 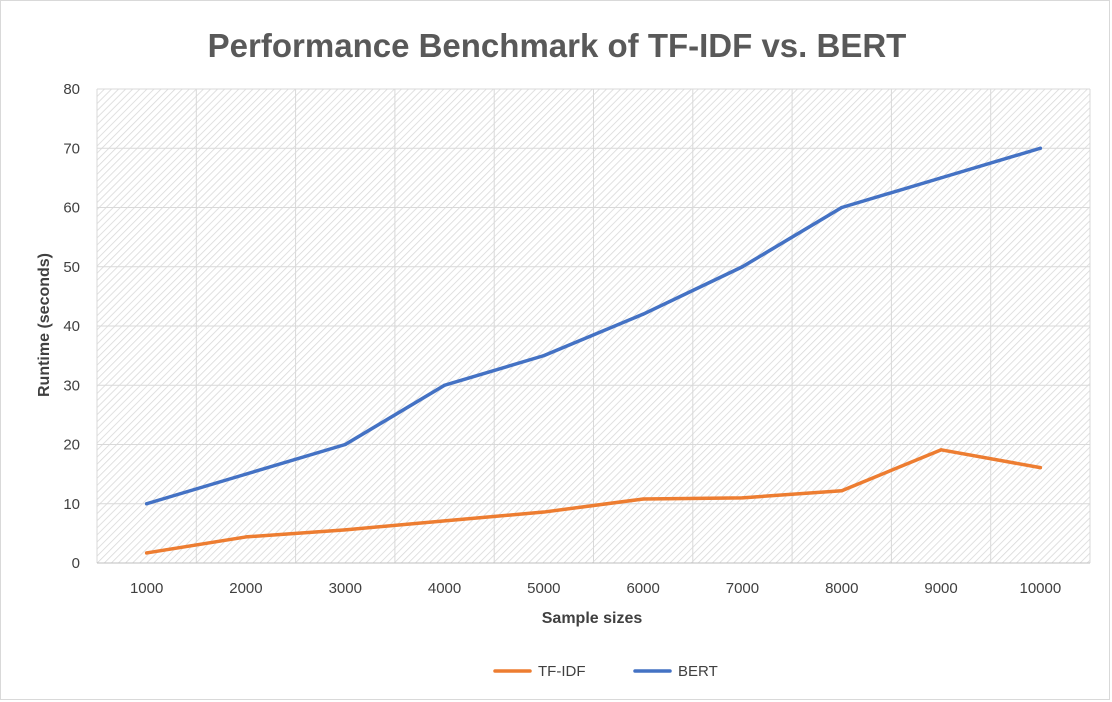 I want to click on x-tick-label: 10000, so click(x=1040, y=588).